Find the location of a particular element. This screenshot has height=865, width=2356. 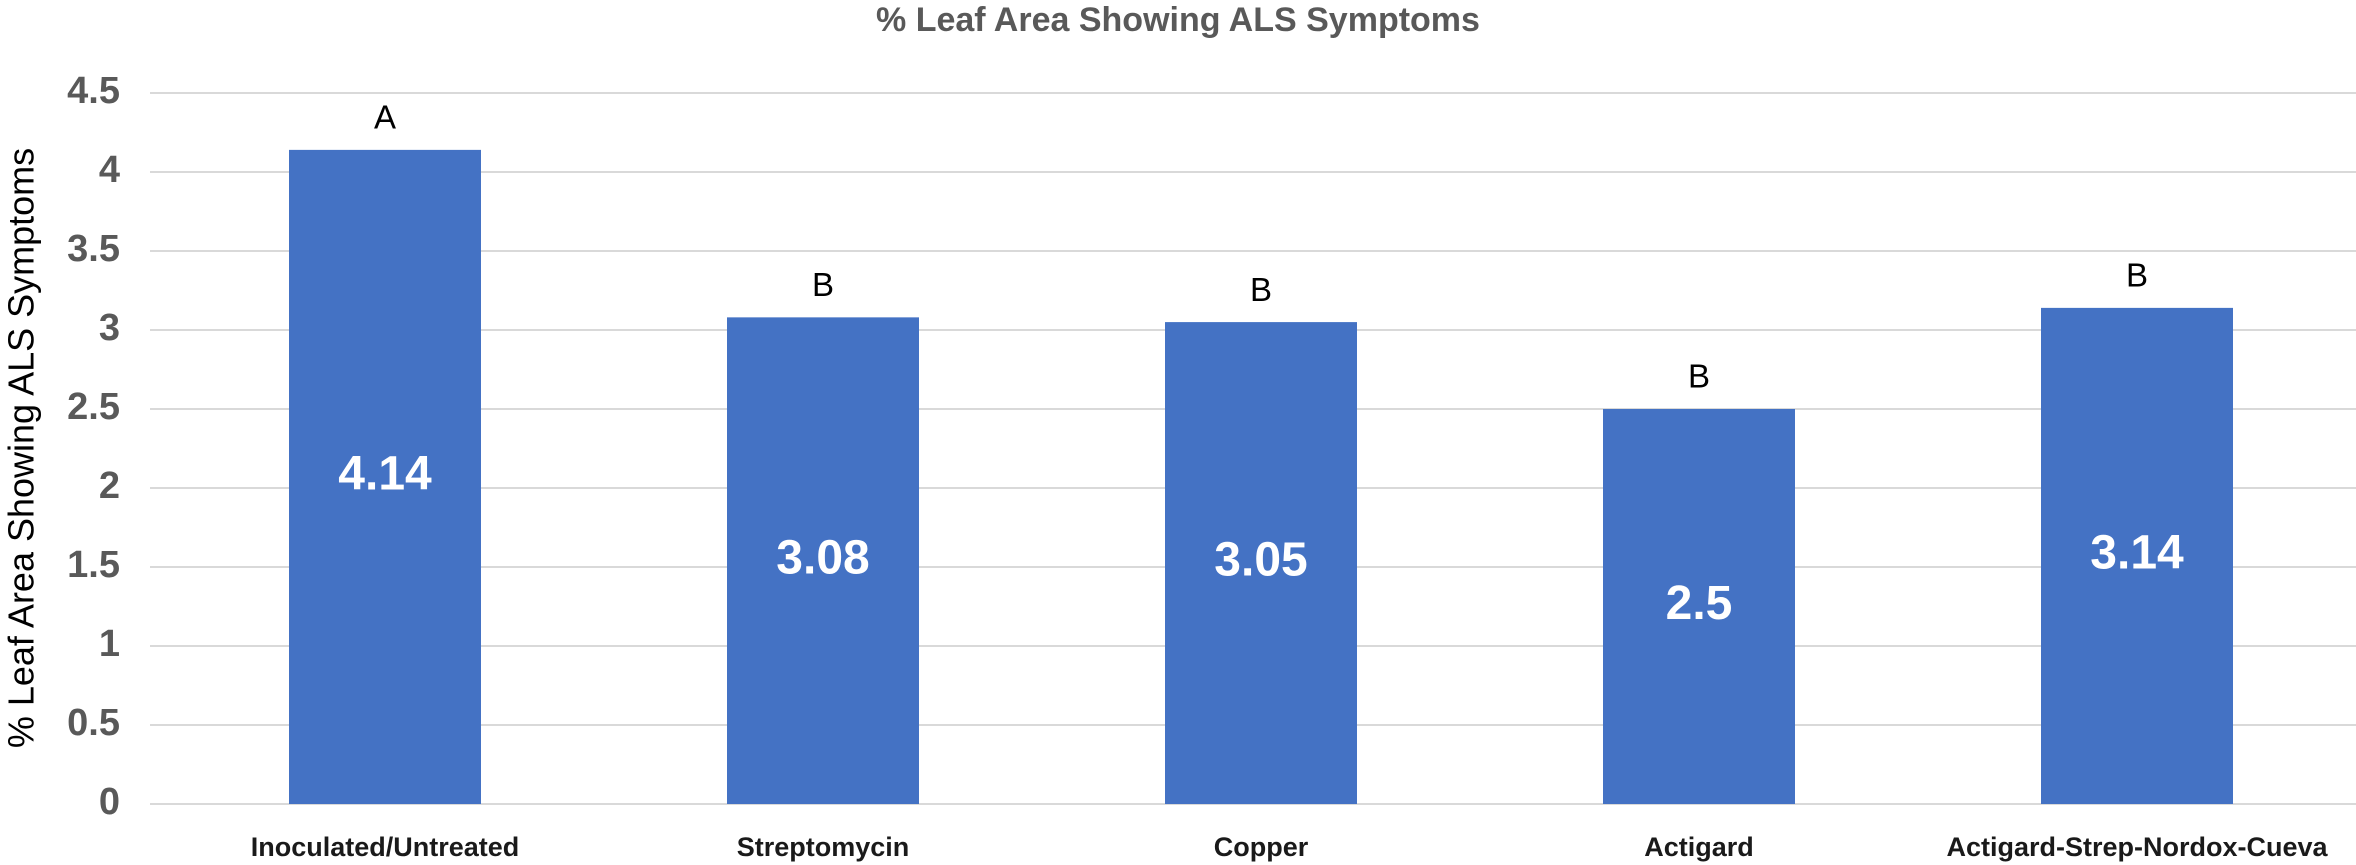

y-tick-label: 4 is located at coordinates (109, 170).